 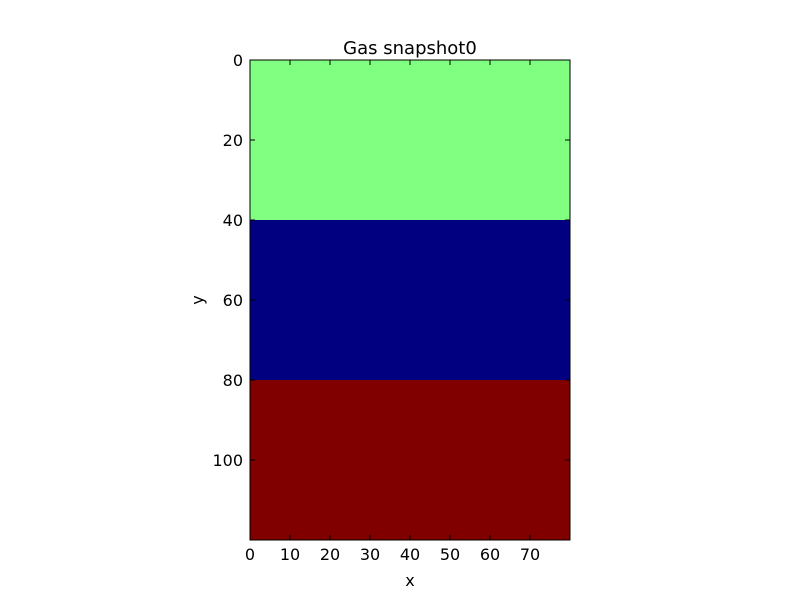 What do you see at coordinates (370, 554) in the screenshot?
I see `x-tick-label: 30` at bounding box center [370, 554].